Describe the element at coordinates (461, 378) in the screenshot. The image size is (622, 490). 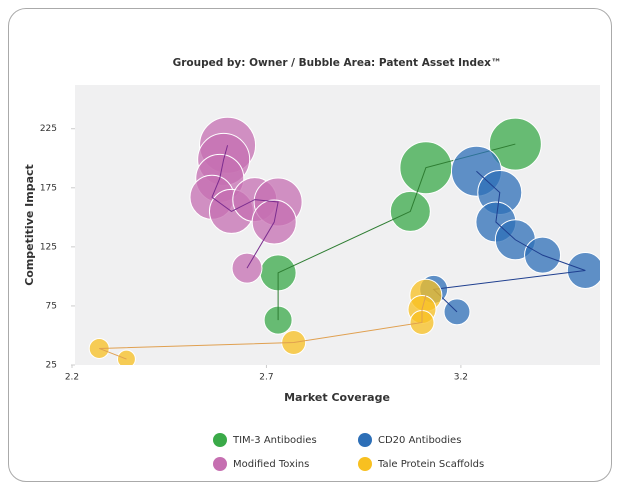
I see `x-tick-label: 3.2` at that location.